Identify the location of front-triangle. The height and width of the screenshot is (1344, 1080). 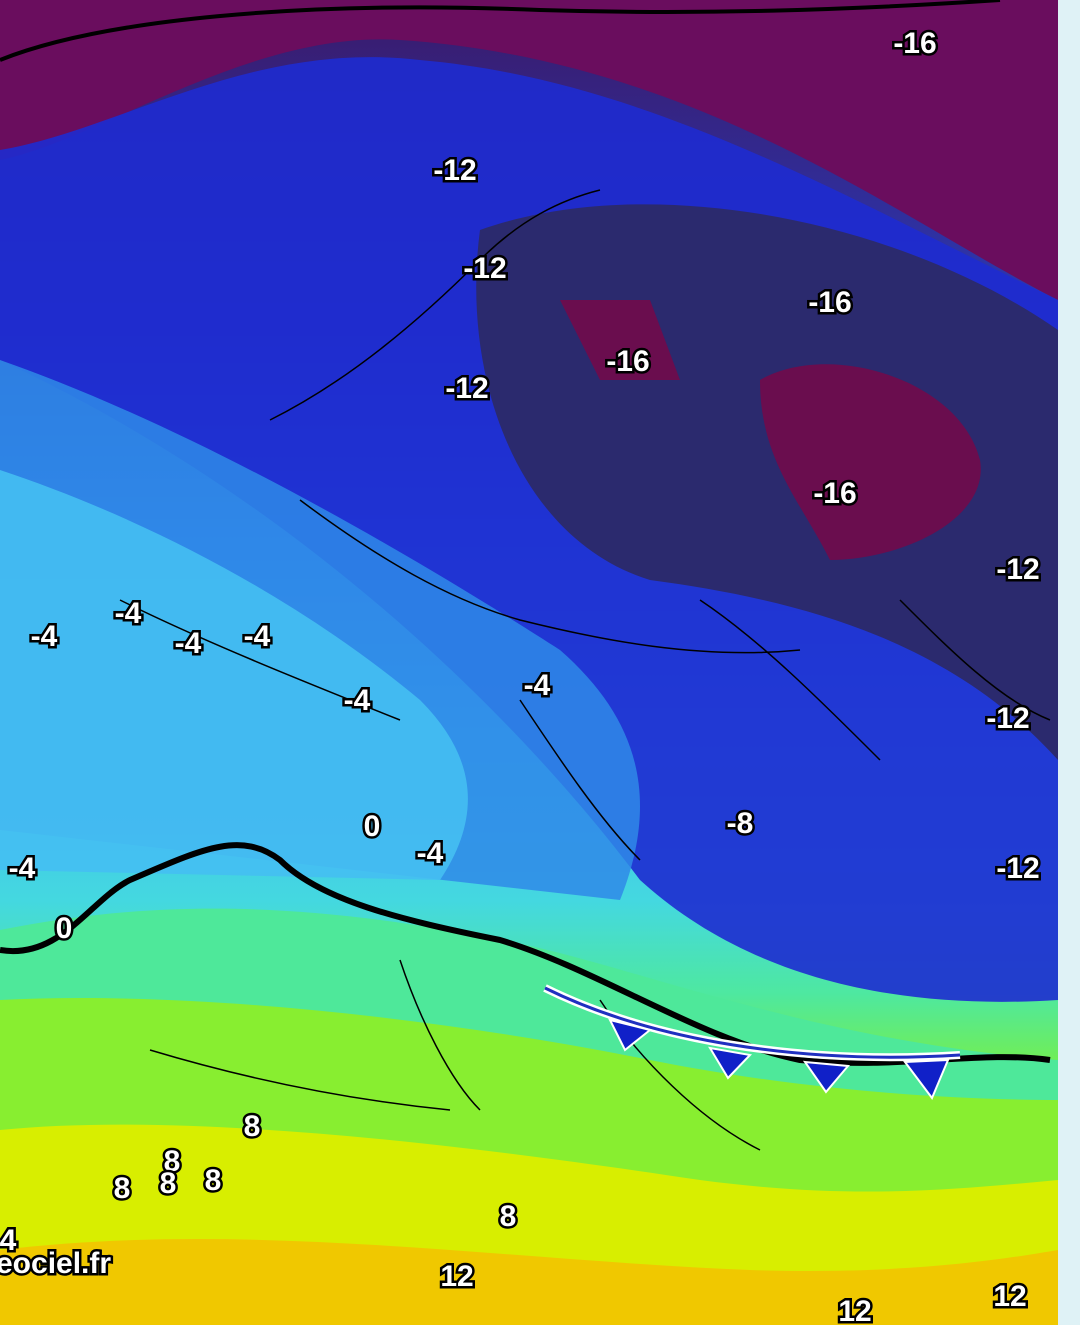
(779, 1059).